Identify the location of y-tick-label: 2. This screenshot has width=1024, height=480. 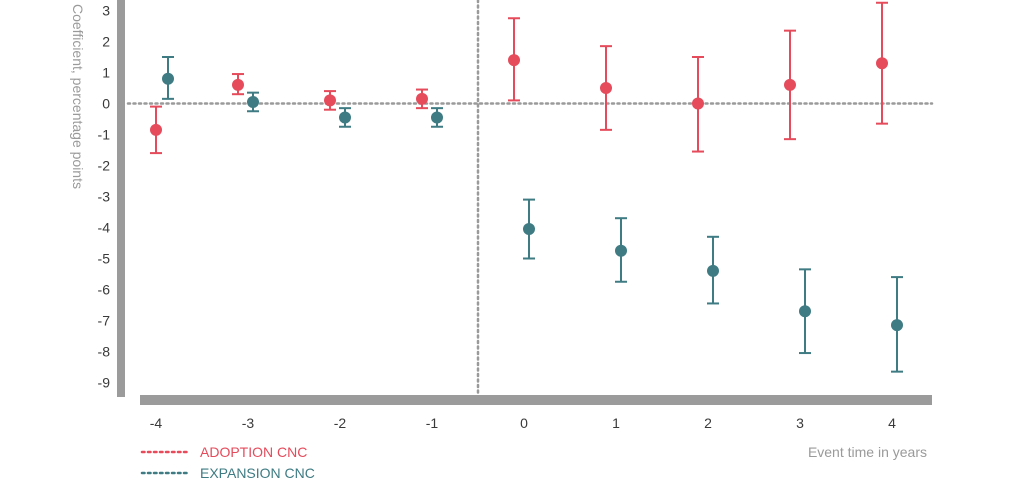
(106, 42).